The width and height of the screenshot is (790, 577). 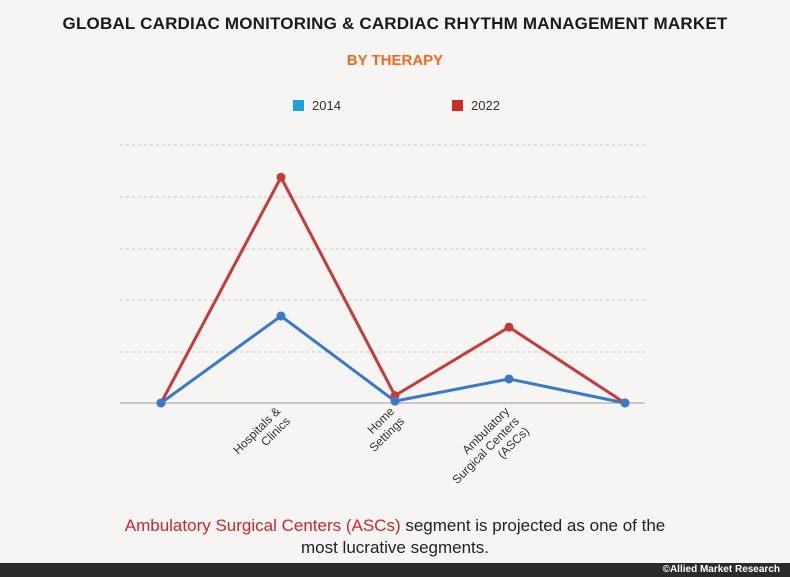 What do you see at coordinates (457, 105) in the screenshot?
I see `legend-swatch-2022` at bounding box center [457, 105].